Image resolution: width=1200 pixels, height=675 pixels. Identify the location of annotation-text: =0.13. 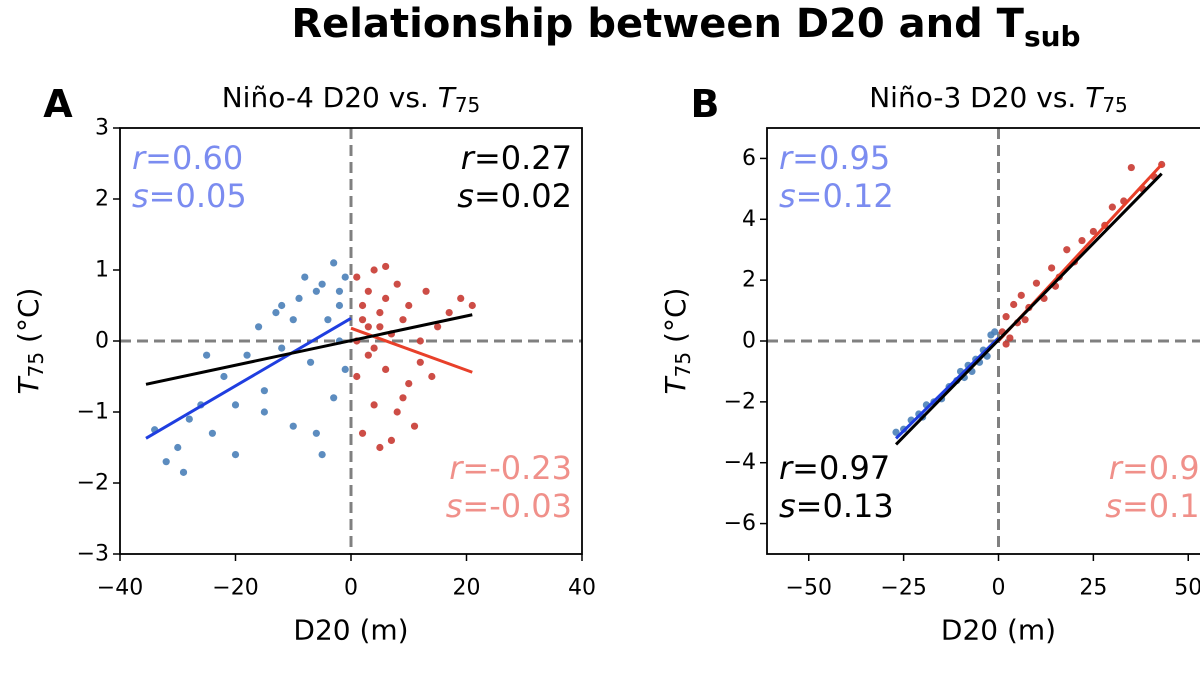
(845, 506).